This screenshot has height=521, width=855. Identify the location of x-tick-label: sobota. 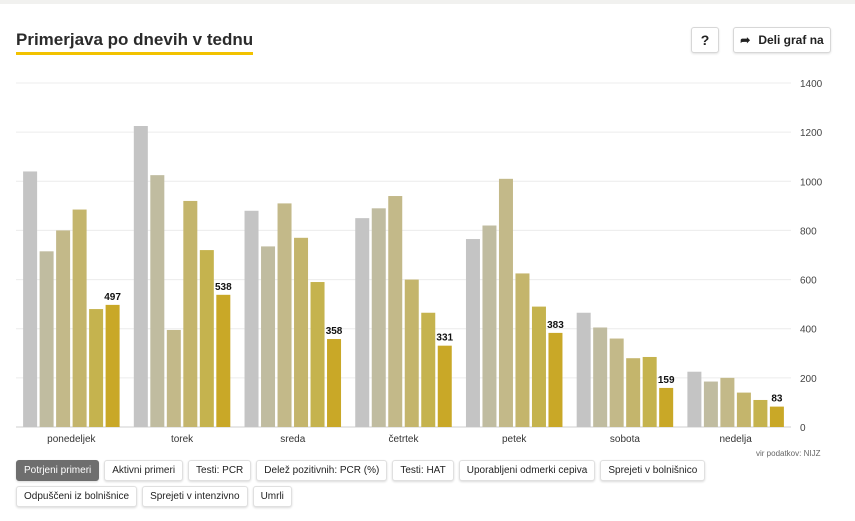
(625, 439).